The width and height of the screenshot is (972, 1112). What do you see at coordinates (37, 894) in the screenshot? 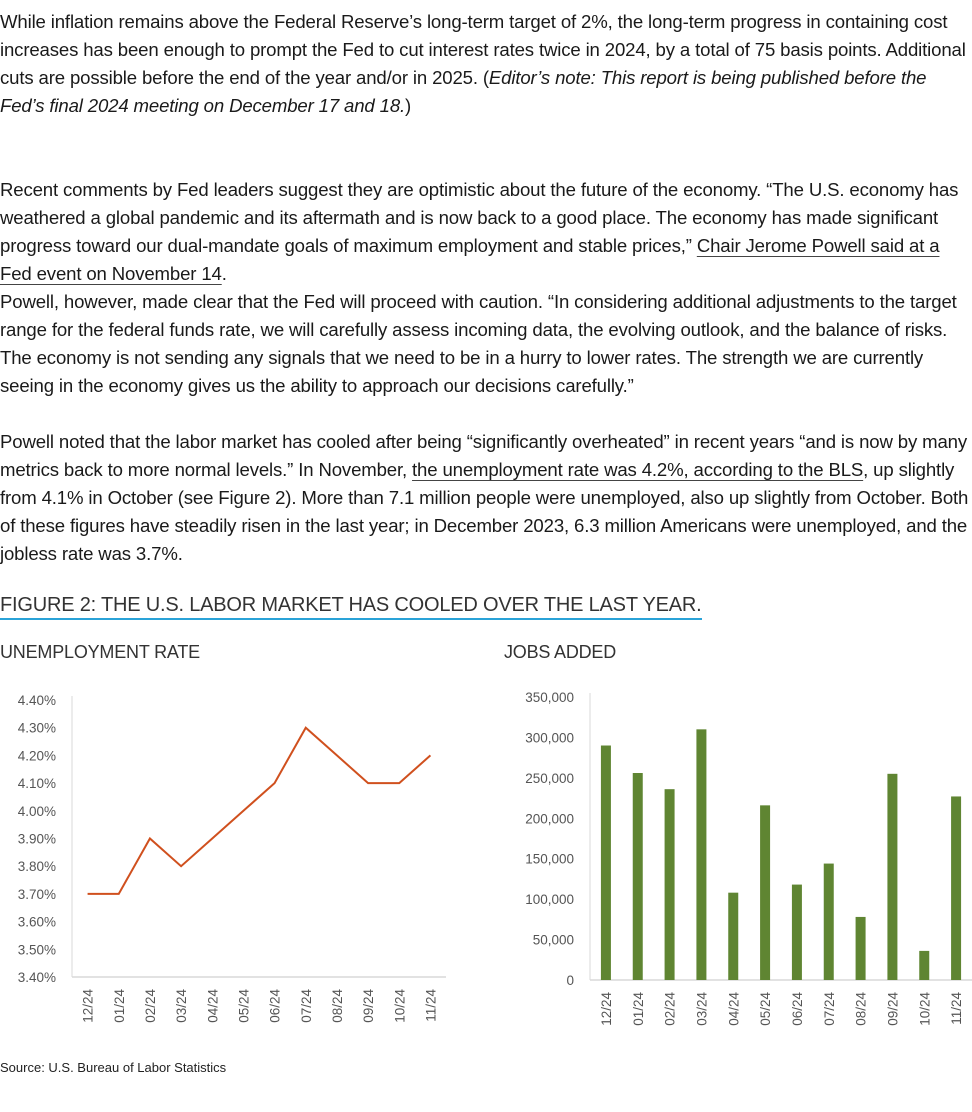
I see `y-tick-label: 3.70%` at bounding box center [37, 894].